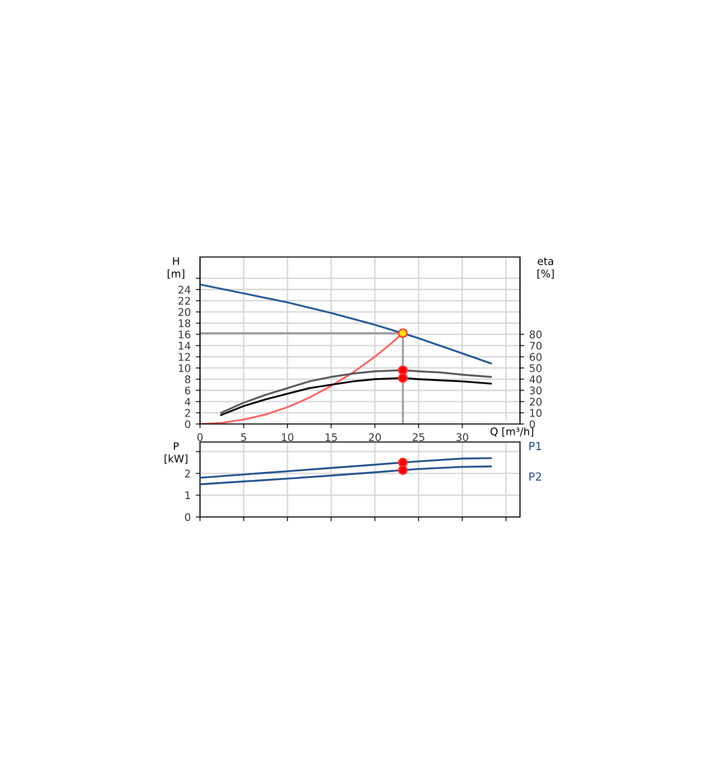 This screenshot has width=720, height=780. Describe the element at coordinates (535, 446) in the screenshot. I see `text: P1` at that location.